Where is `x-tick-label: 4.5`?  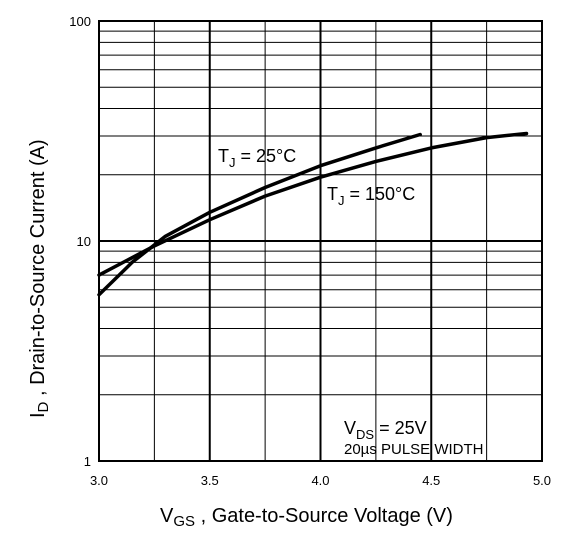
x-tick-label: 4.5 is located at coordinates (431, 480).